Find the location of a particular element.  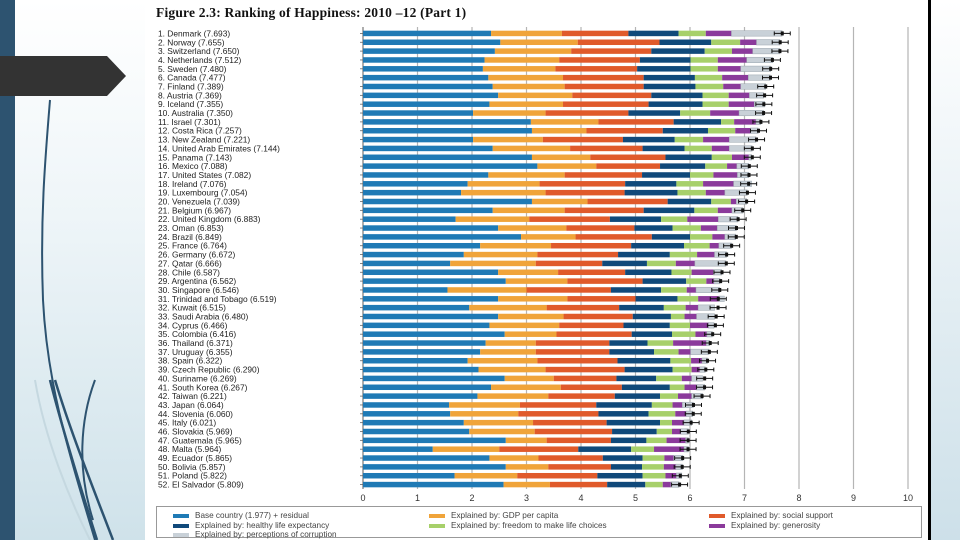

country-label: 5. Sweden (7.480) is located at coordinates (192, 69).